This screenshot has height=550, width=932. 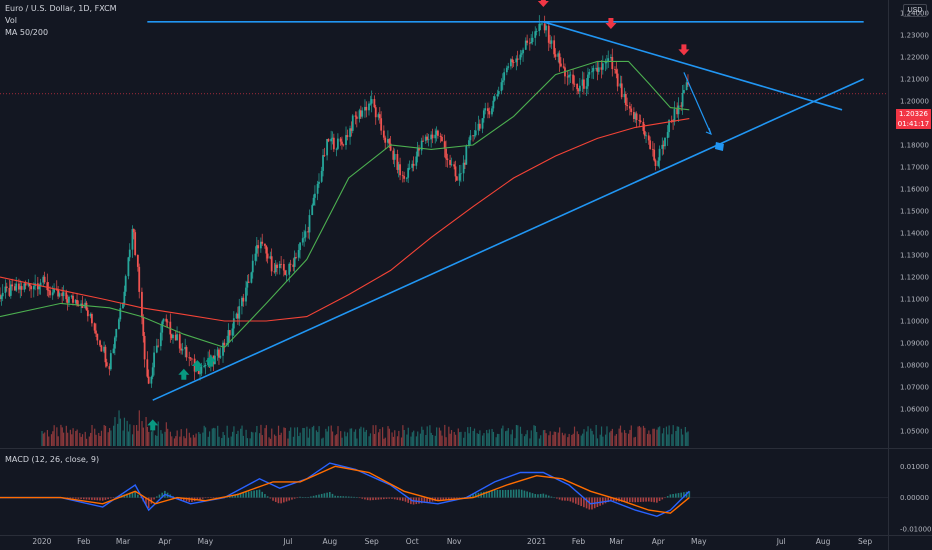 I want to click on currency-badge: USD, so click(x=915, y=10).